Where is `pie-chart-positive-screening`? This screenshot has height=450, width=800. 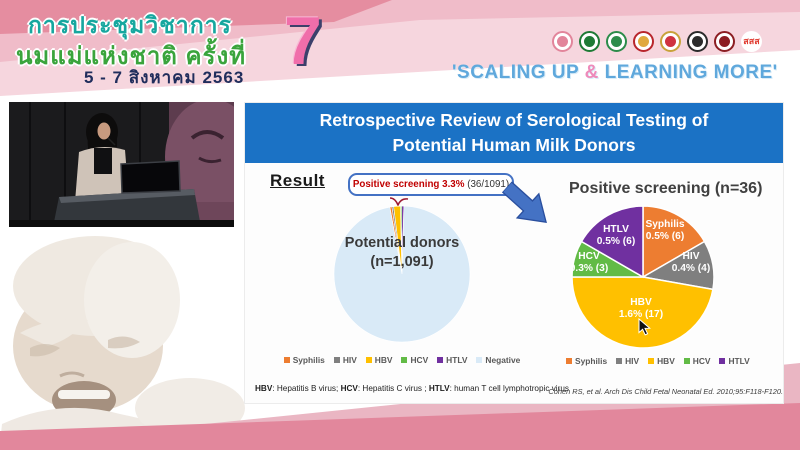 pie-chart-positive-screening is located at coordinates (643, 277).